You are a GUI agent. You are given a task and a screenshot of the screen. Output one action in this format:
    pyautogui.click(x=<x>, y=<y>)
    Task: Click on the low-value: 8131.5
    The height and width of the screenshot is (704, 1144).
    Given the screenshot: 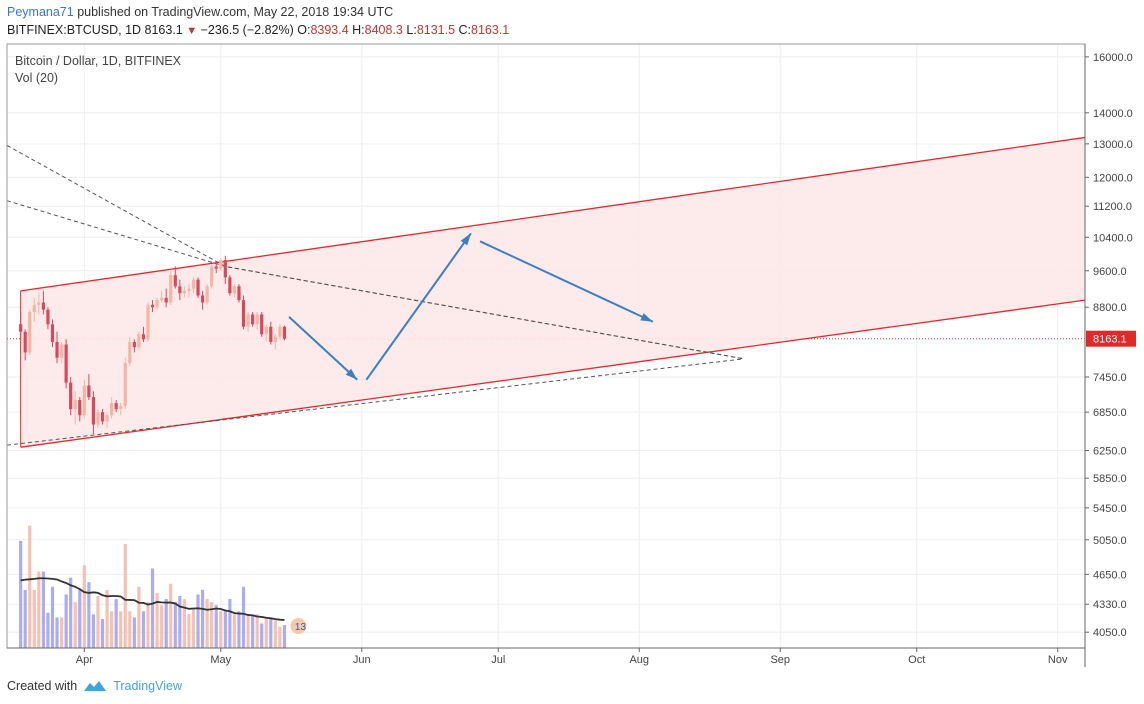 What is the action you would take?
    pyautogui.click(x=436, y=30)
    